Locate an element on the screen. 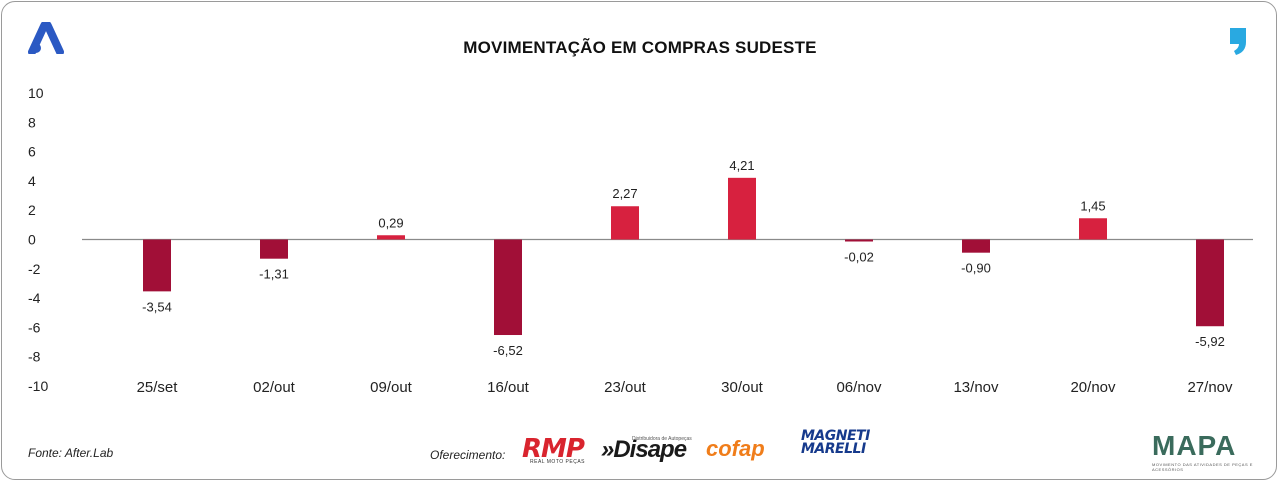 The image size is (1280, 483). value-label: 4,21 is located at coordinates (741, 165).